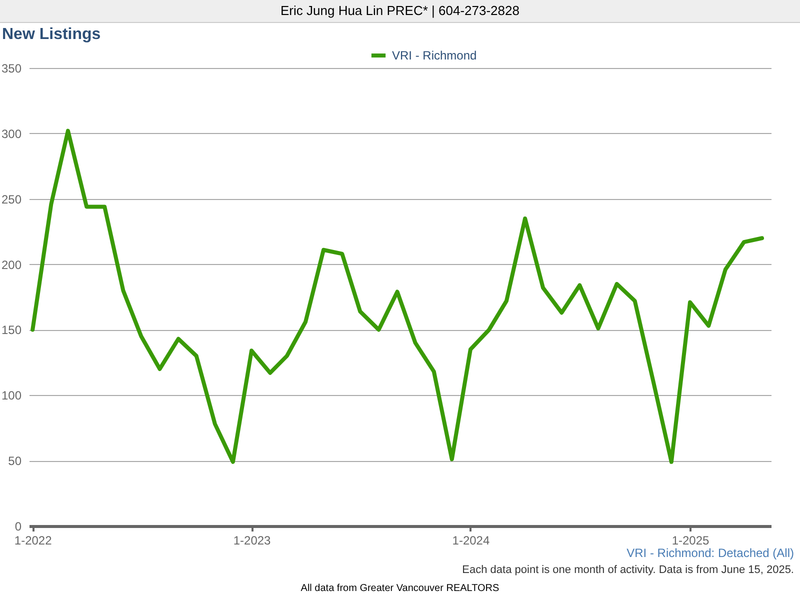 The height and width of the screenshot is (600, 800). What do you see at coordinates (434, 55) in the screenshot?
I see `legend-label: VRI - Richmond` at bounding box center [434, 55].